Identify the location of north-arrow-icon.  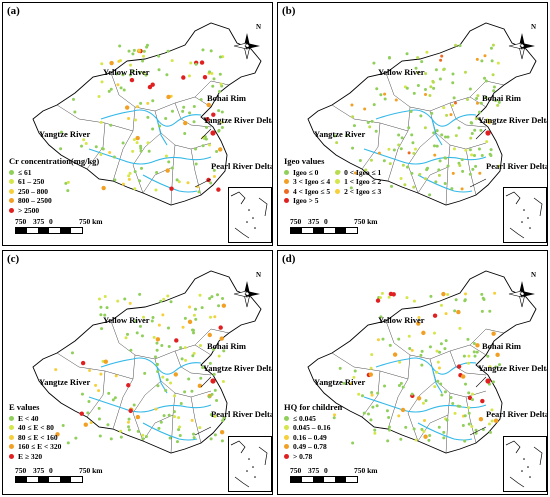
(521, 46).